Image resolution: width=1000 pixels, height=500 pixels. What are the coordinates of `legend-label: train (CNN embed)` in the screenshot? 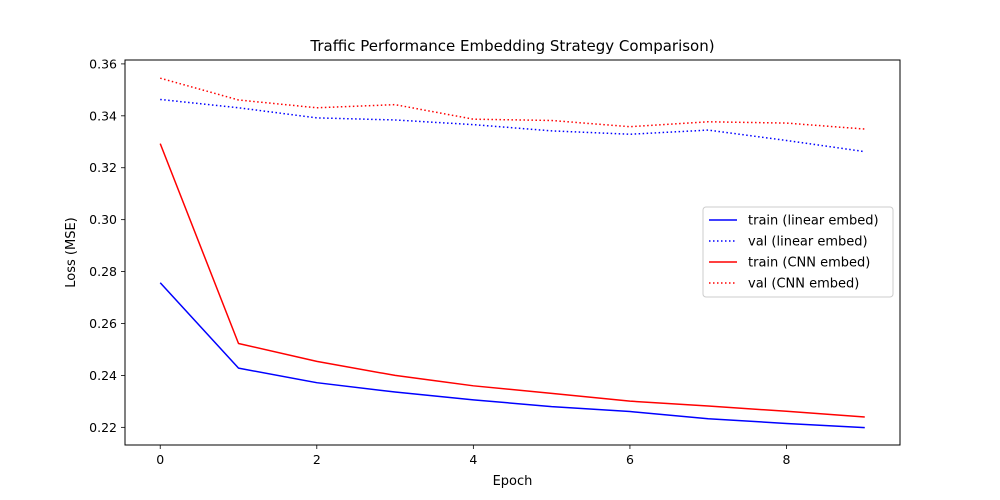 It's located at (809, 263).